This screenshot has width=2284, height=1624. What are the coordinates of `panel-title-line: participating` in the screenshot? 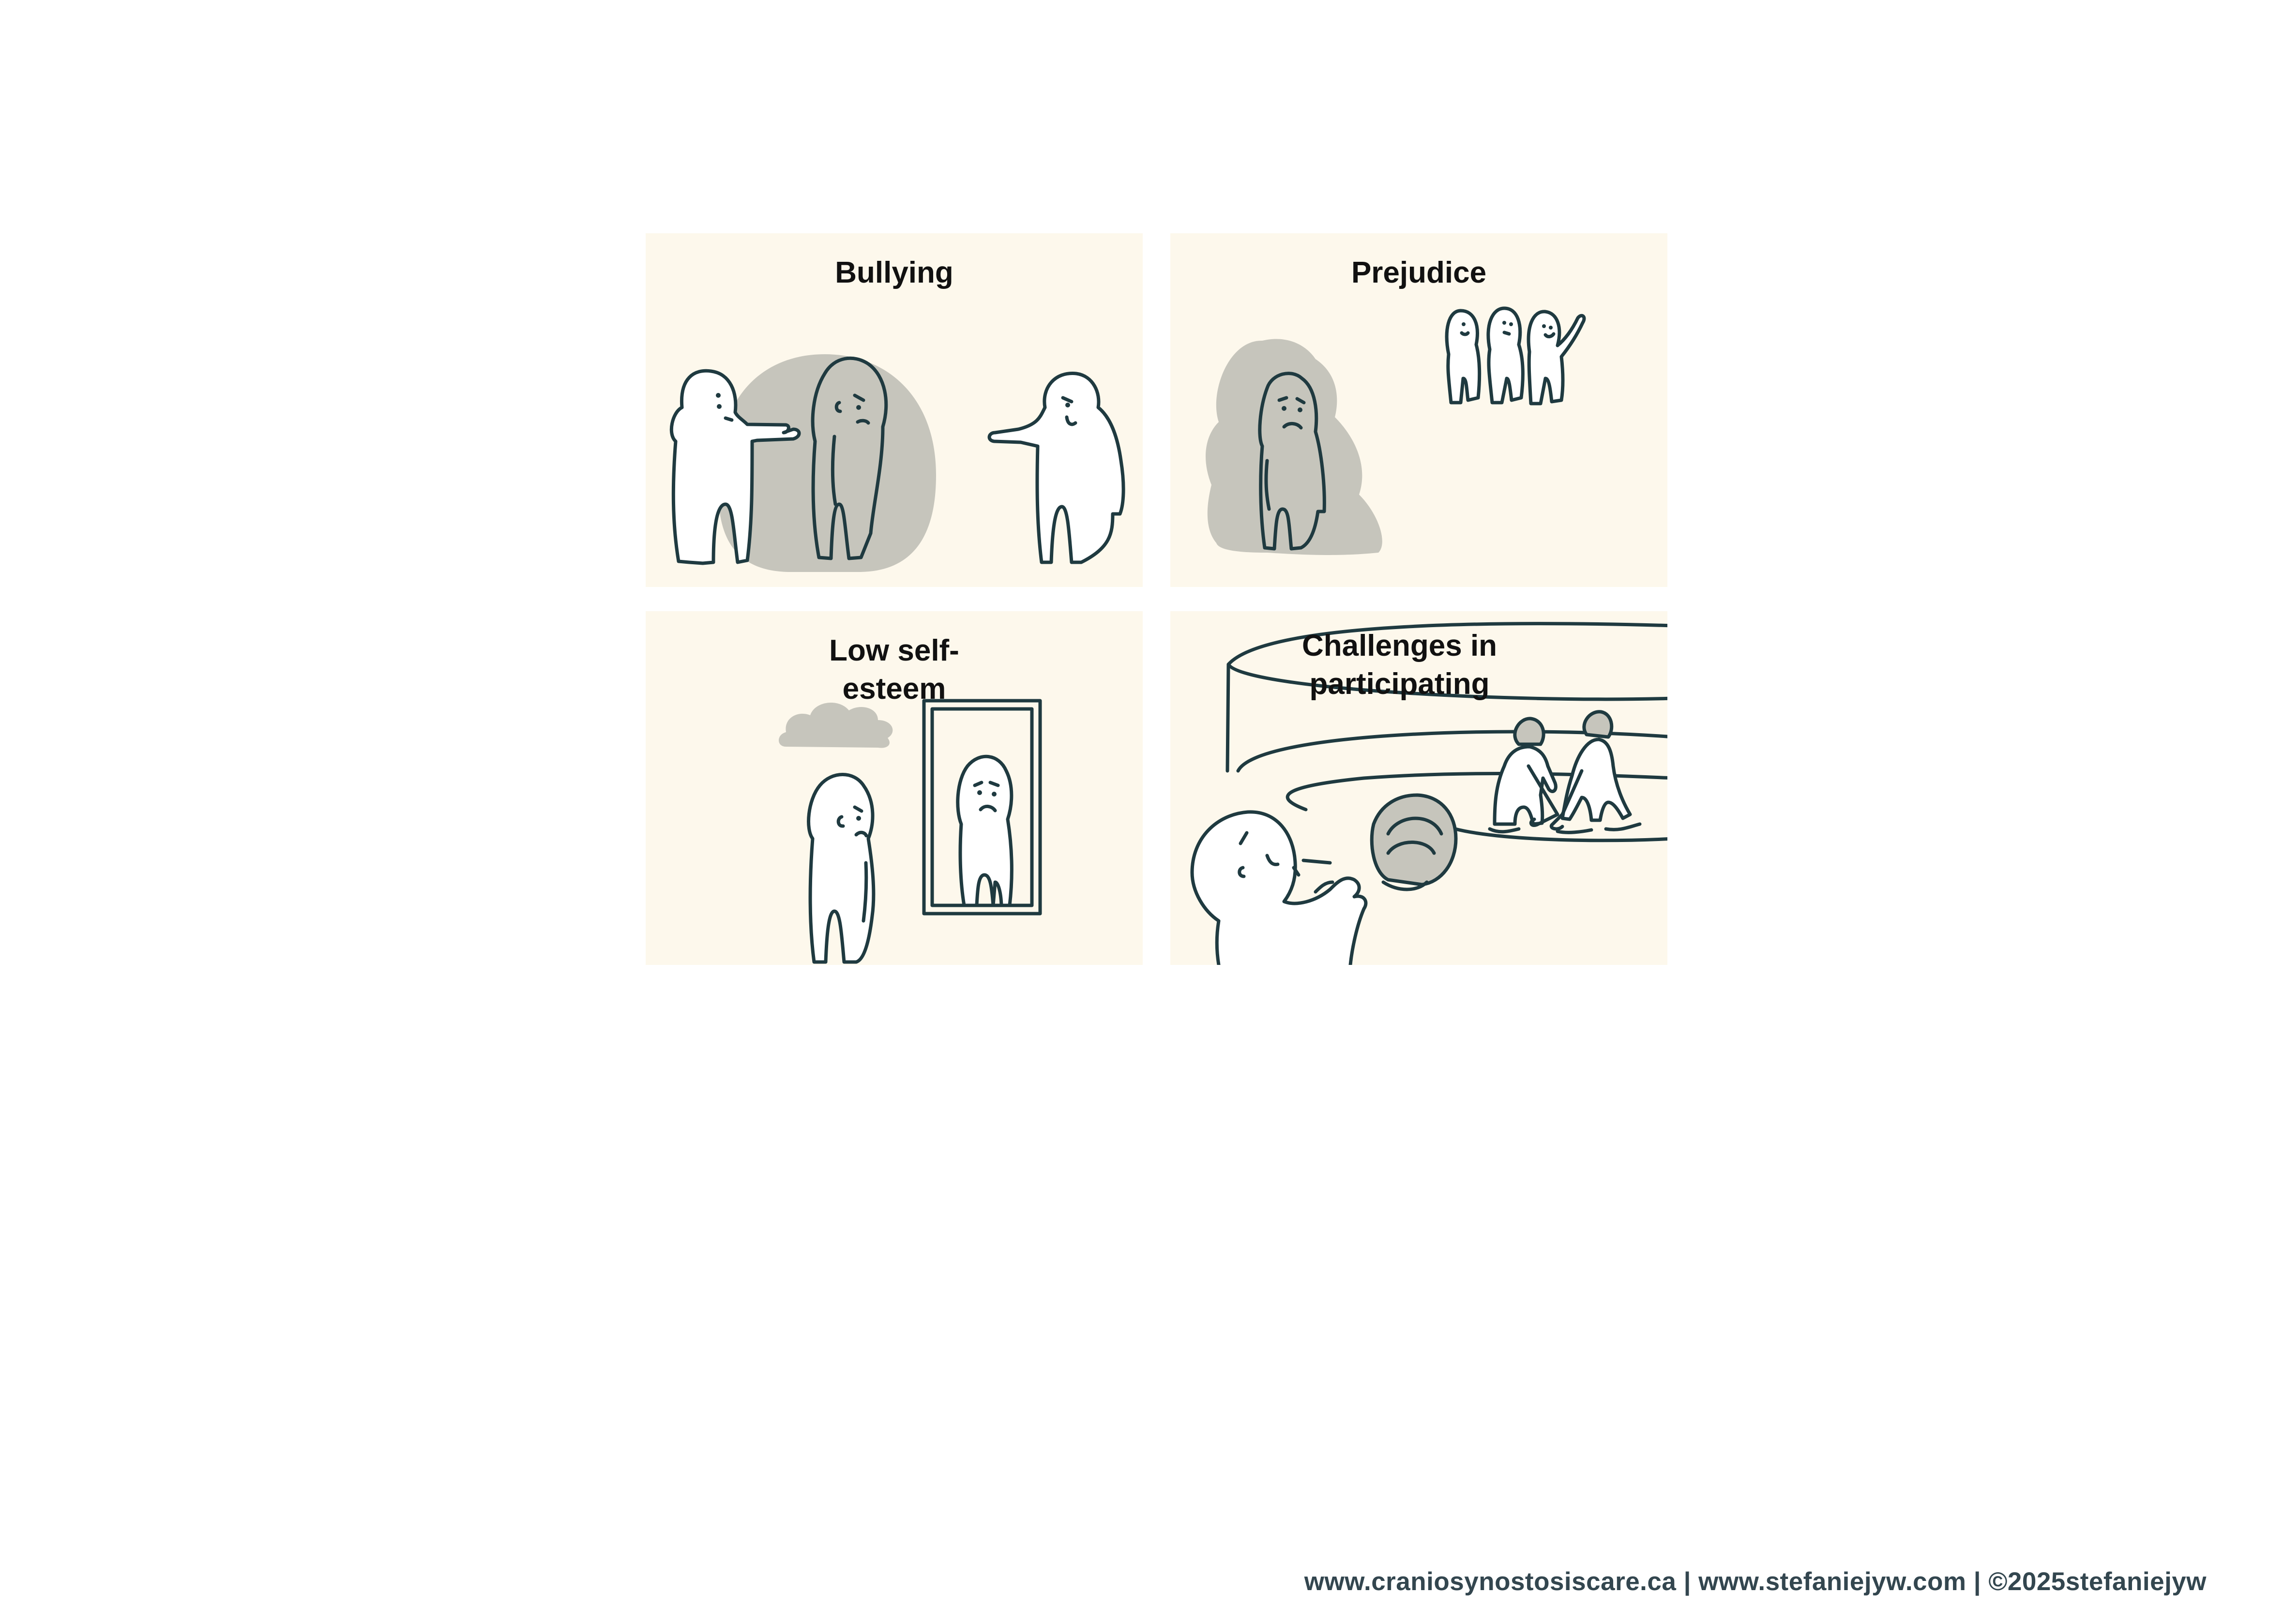 It's located at (1399, 684).